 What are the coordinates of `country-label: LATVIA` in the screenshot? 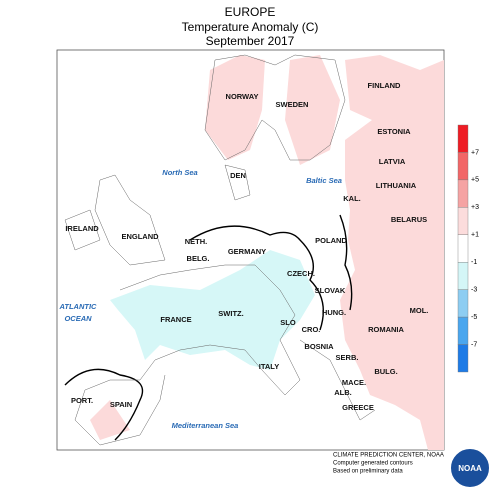 It's located at (392, 161).